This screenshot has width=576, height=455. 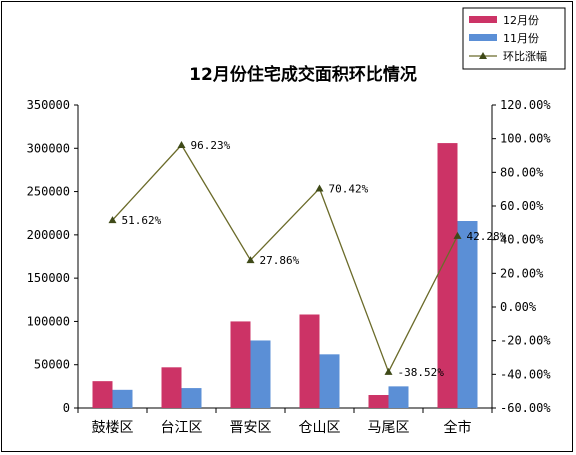 I want to click on y-tick-label-left: 0, so click(x=66, y=408).